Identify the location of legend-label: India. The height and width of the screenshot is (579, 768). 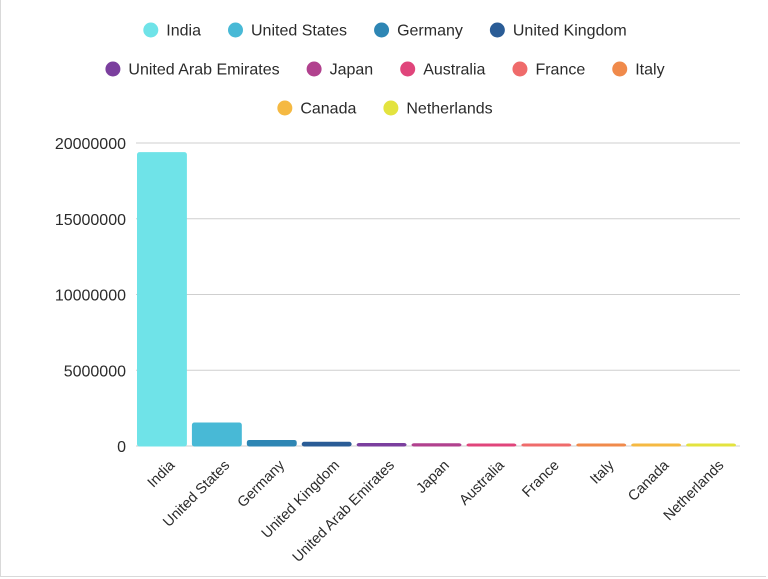
(183, 31).